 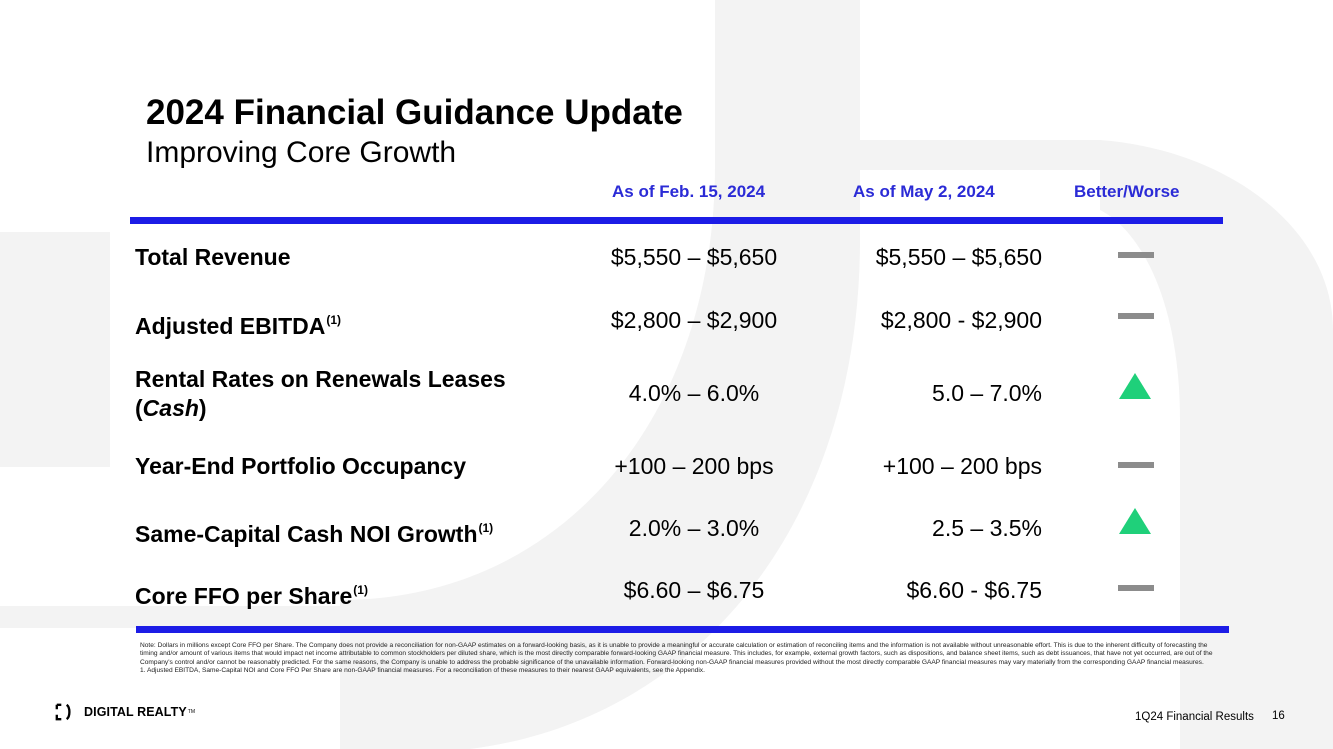 What do you see at coordinates (694, 257) in the screenshot?
I see `row-value-feb: $5,550 – $5,650` at bounding box center [694, 257].